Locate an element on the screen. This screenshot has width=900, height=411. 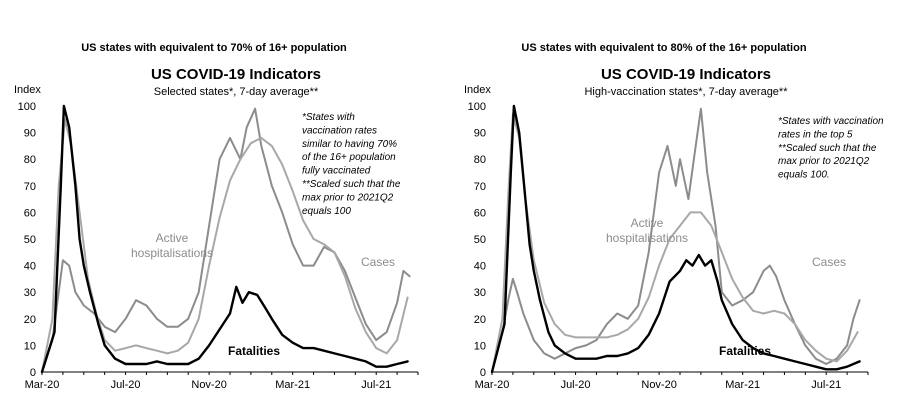
chart-note-line: rates in the top 5 is located at coordinates (815, 134).